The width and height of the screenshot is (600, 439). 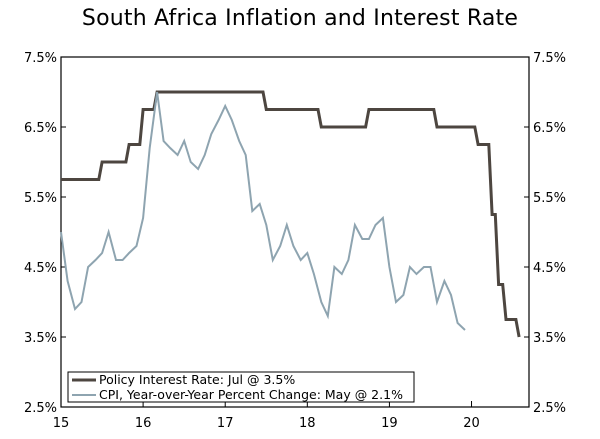 What do you see at coordinates (549, 338) in the screenshot?
I see `y-tick-label-right: 3.5%` at bounding box center [549, 338].